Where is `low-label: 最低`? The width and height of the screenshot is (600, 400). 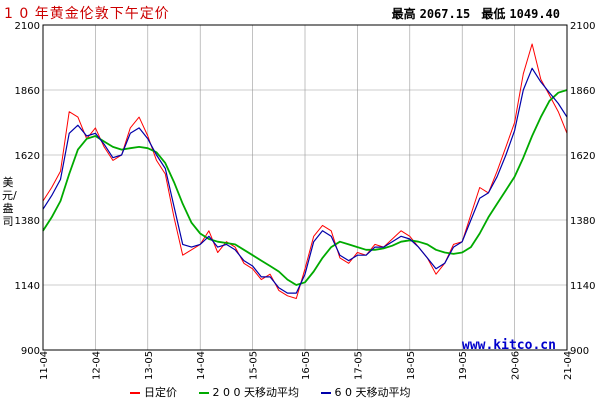
low-label: 最低 is located at coordinates (493, 14).